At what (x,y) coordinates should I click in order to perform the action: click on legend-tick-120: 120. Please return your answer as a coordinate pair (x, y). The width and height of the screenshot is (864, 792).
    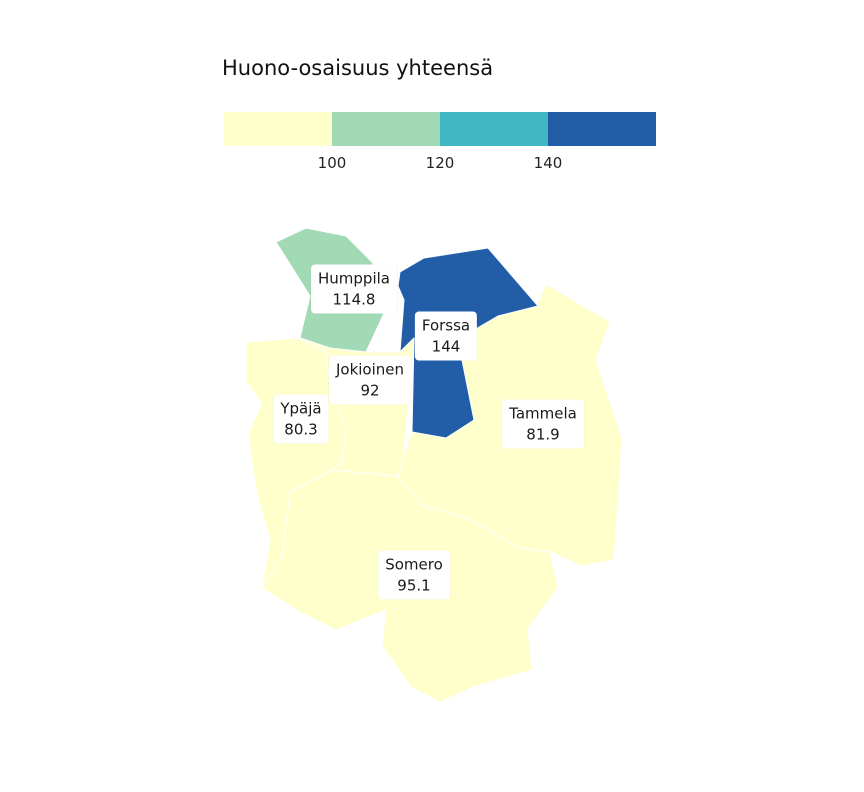
    Looking at the image, I should click on (440, 163).